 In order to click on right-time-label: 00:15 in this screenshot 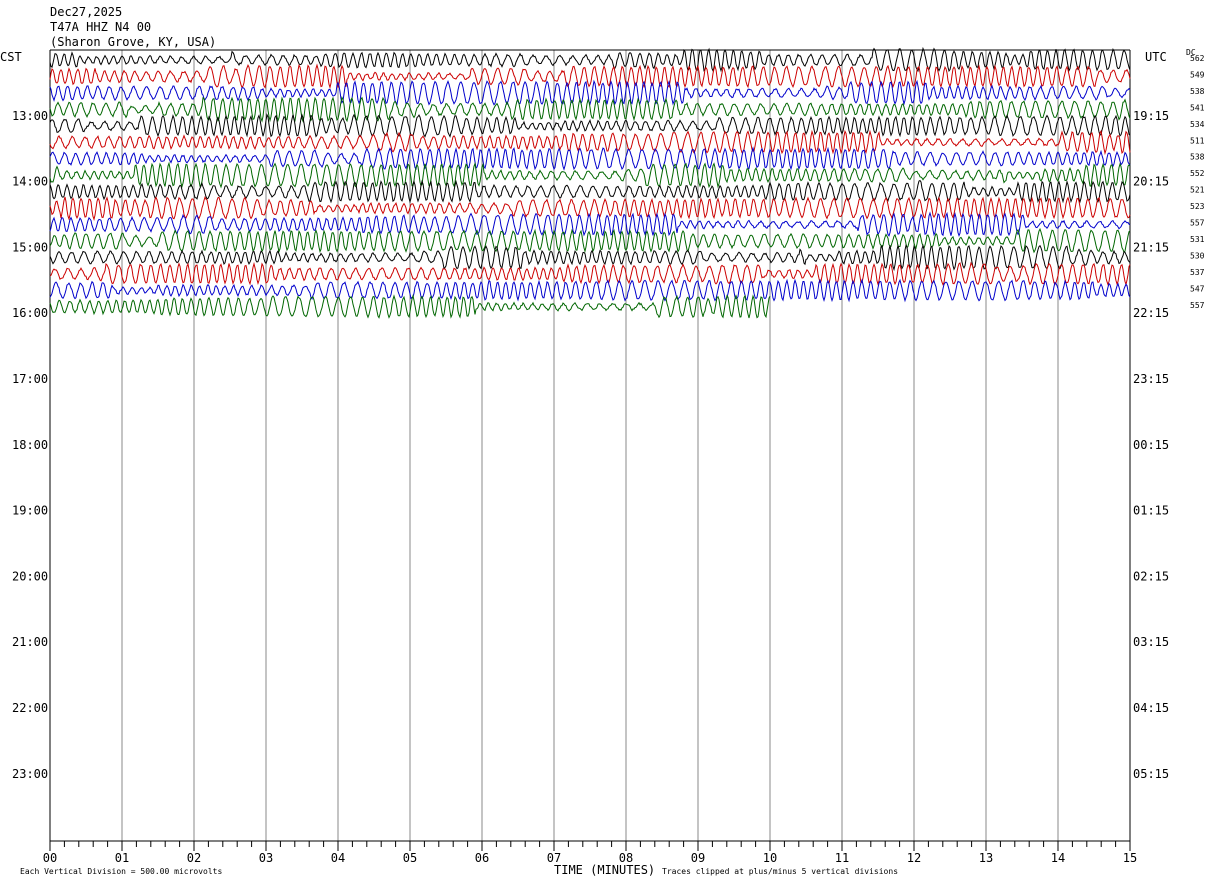, I will do `click(1151, 445)`.